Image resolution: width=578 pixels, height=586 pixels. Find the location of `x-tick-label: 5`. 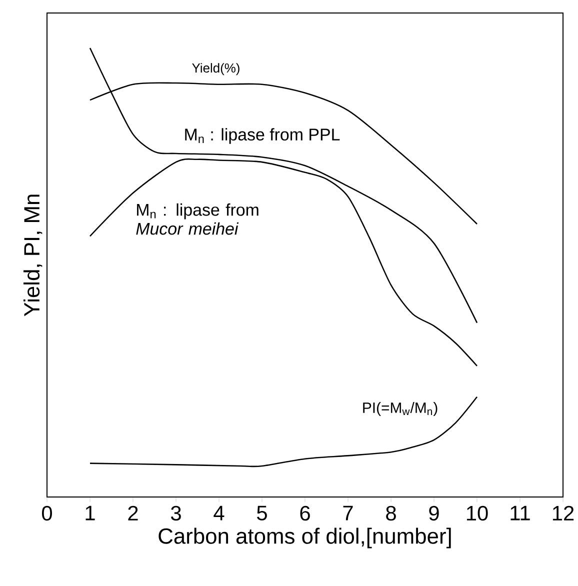

x-tick-label: 5 is located at coordinates (262, 513).